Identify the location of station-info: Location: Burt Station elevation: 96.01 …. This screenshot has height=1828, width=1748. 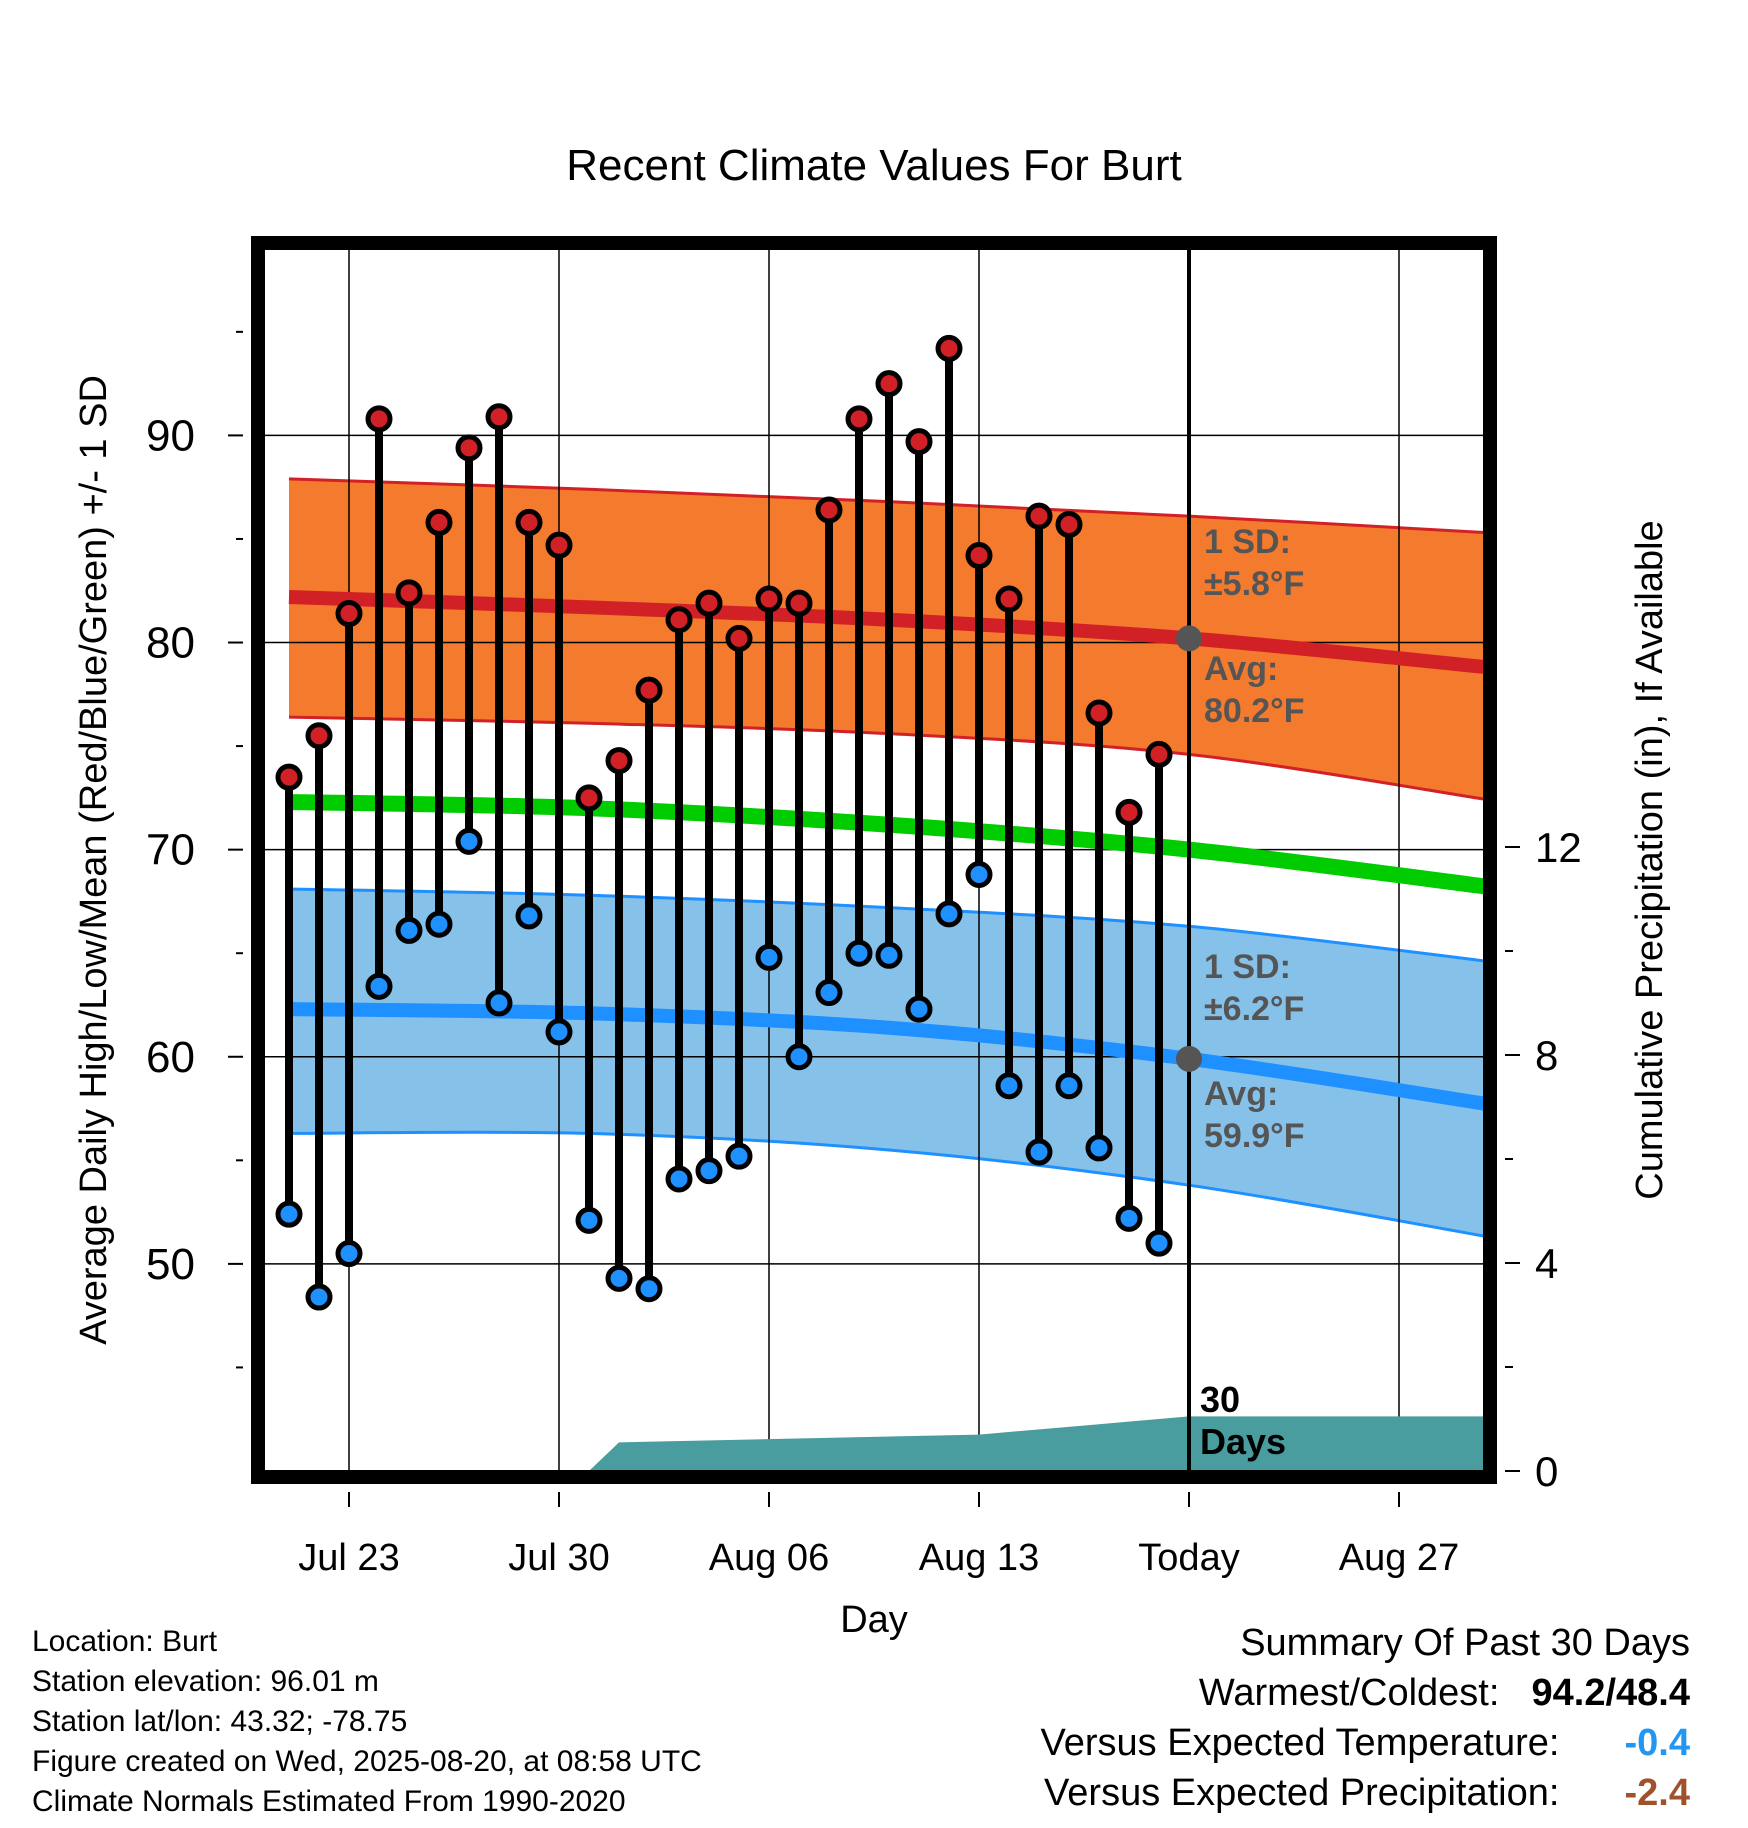
(367, 1722).